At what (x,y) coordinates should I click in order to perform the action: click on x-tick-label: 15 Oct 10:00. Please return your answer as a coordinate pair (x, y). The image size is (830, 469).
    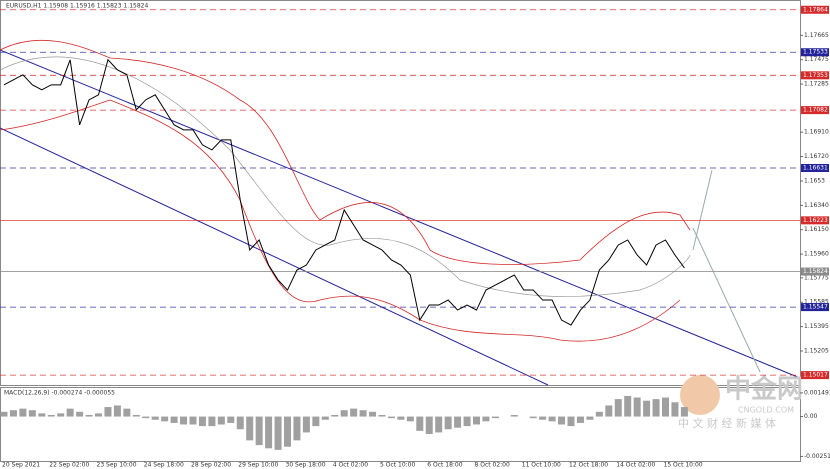
    Looking at the image, I should click on (683, 465).